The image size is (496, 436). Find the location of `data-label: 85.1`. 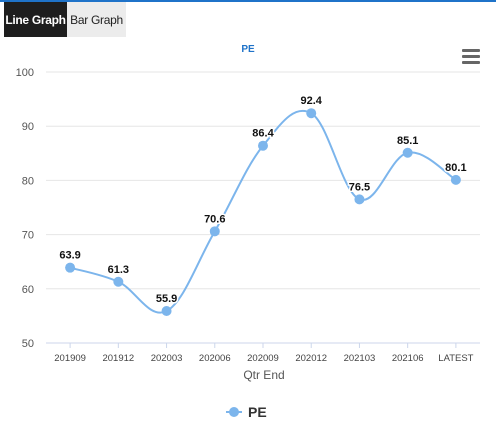

data-label: 85.1 is located at coordinates (407, 141).